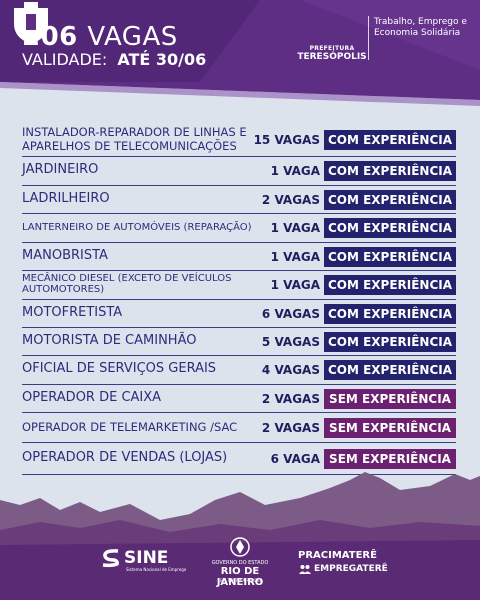 The height and width of the screenshot is (600, 480). I want to click on city-crest-icon, so click(31, 23).